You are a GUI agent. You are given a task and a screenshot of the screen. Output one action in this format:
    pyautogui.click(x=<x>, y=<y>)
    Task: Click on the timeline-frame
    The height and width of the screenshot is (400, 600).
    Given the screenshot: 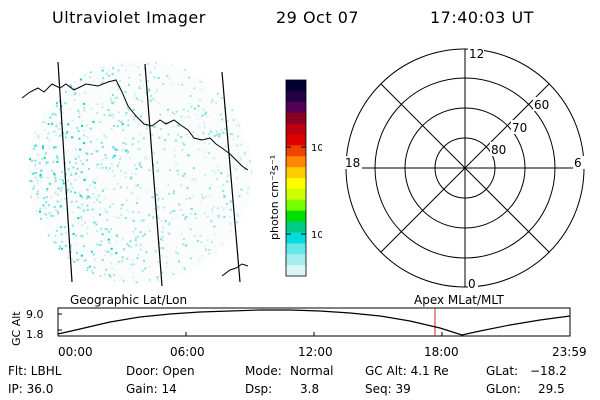 What is the action you would take?
    pyautogui.click(x=314, y=322)
    